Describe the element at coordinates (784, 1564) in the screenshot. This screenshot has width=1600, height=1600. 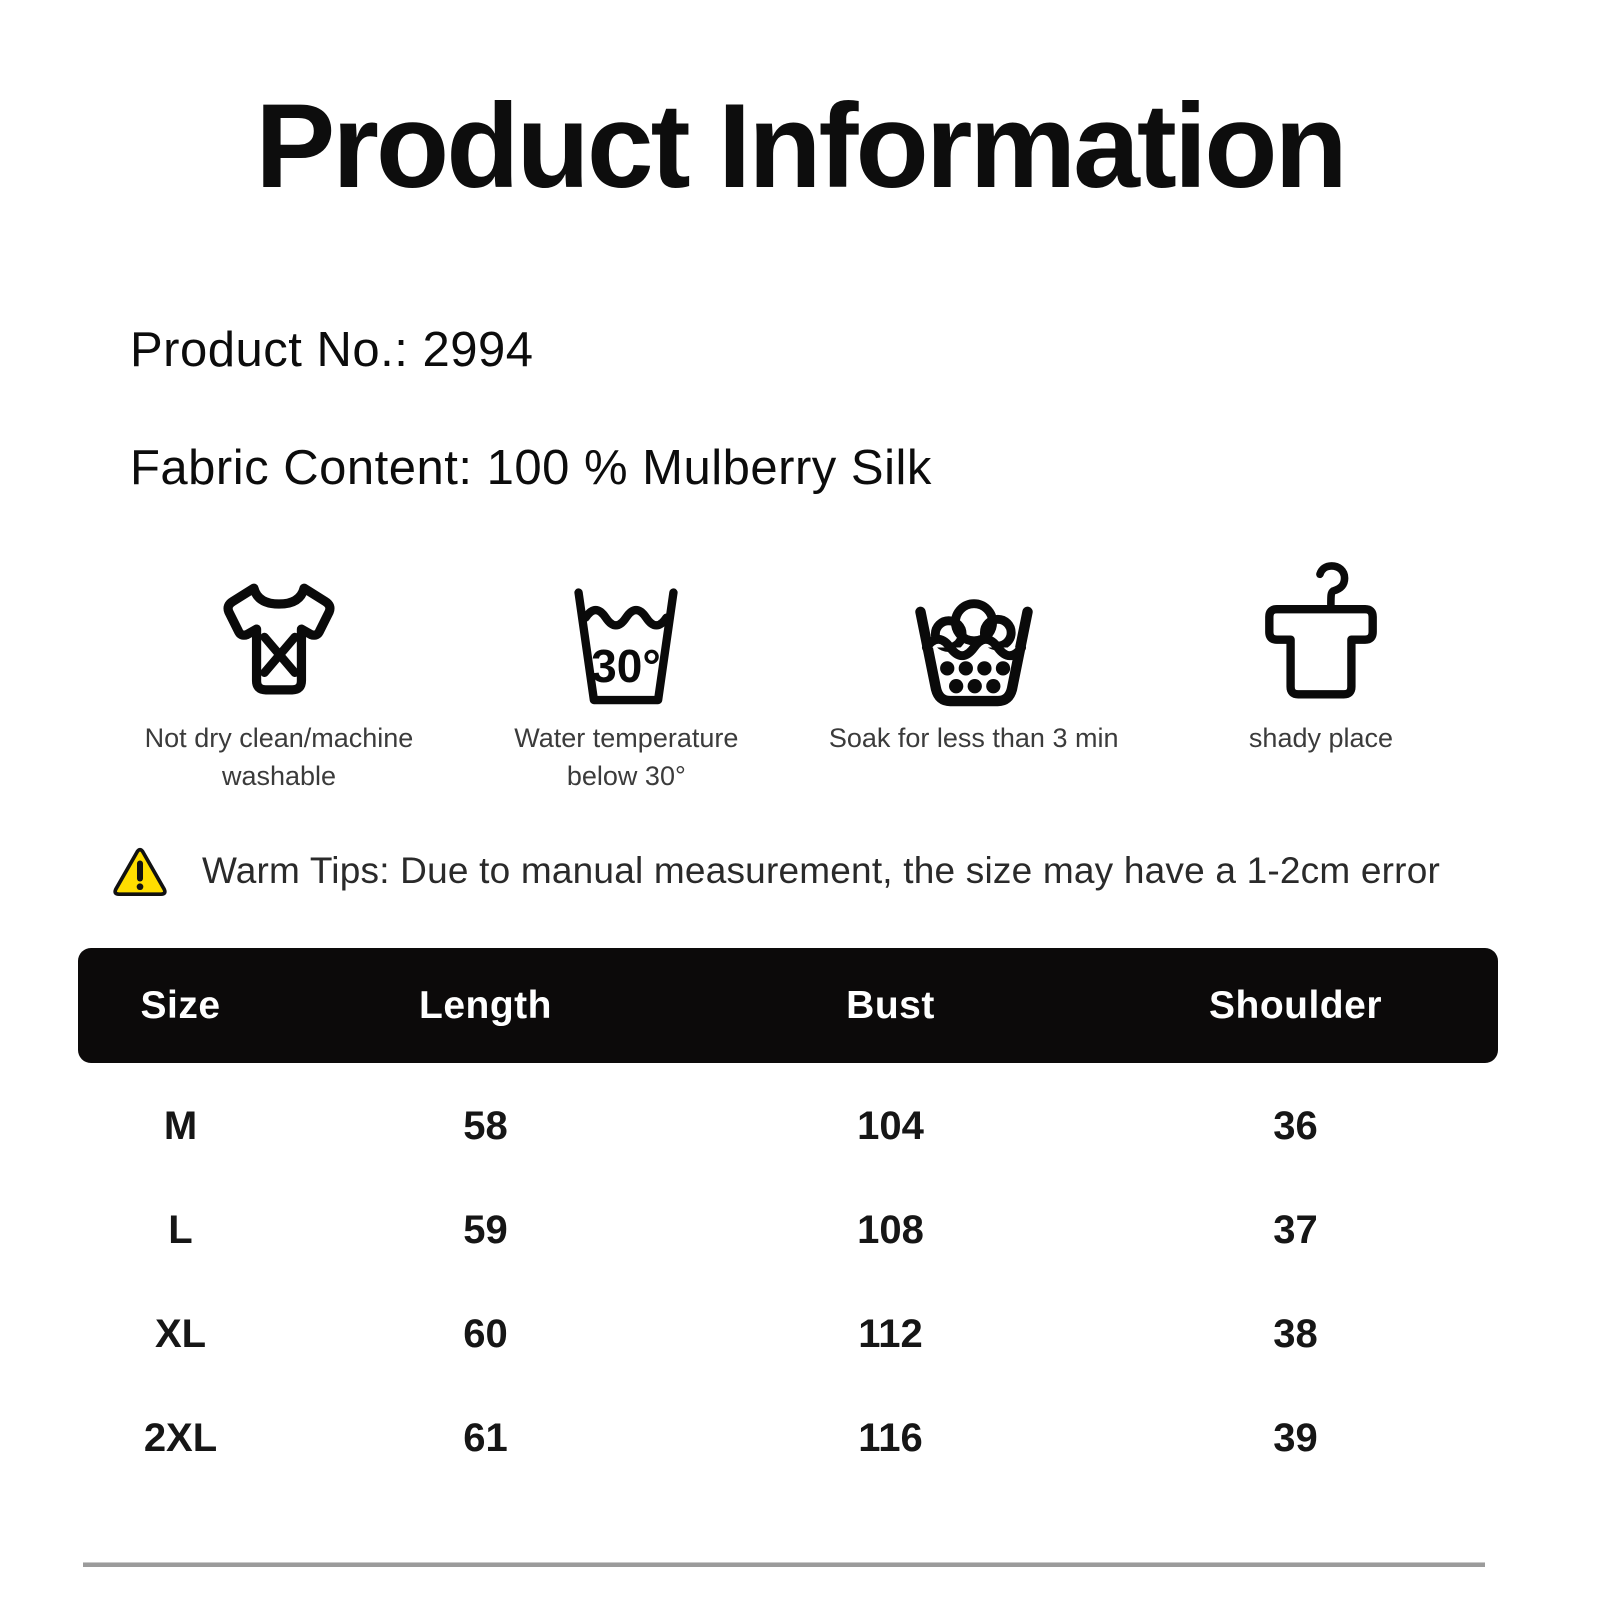
I see `section-divider` at that location.